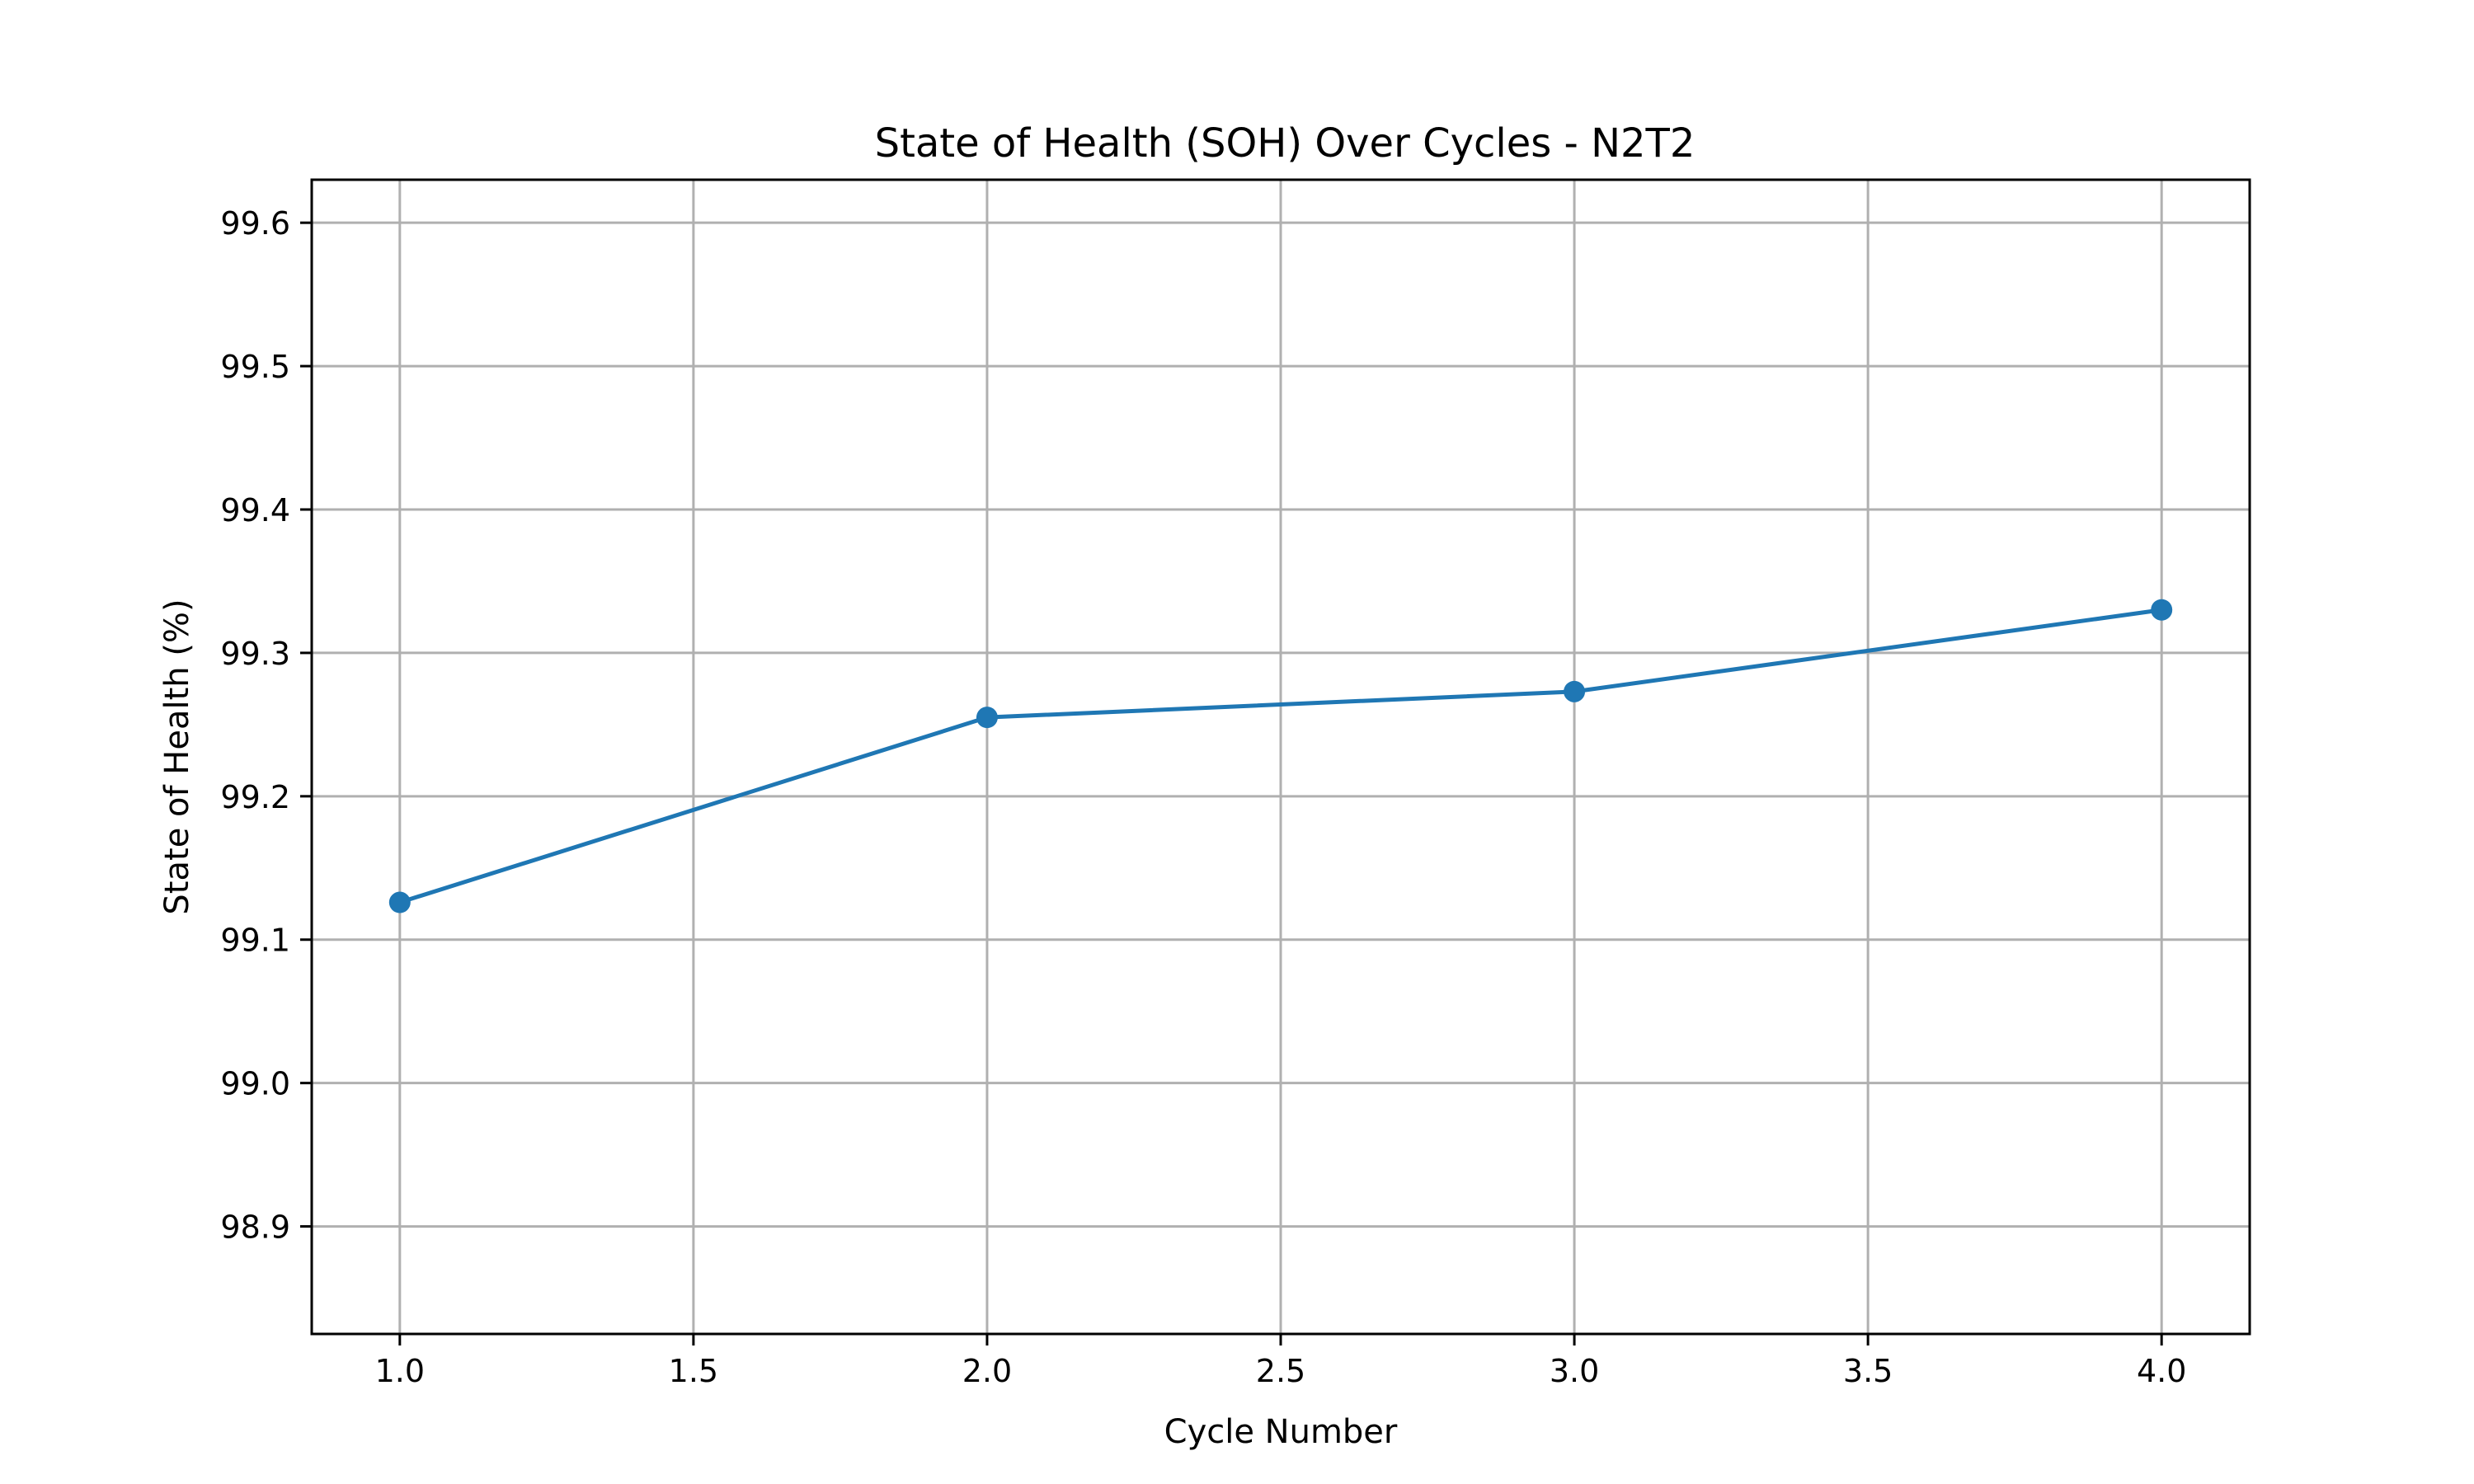  Describe the element at coordinates (2161, 1371) in the screenshot. I see `x-tick-label: 4.0` at that location.